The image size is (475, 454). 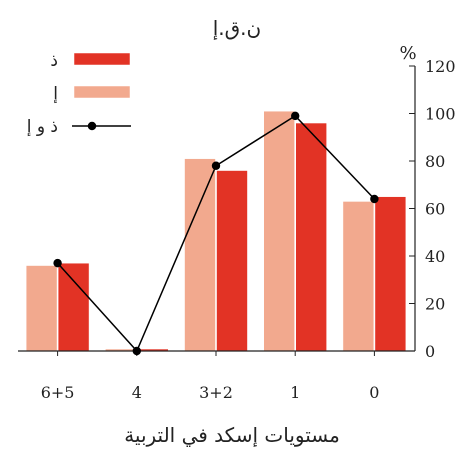 I want to click on x-tick-label-4: 0, so click(x=374, y=392).